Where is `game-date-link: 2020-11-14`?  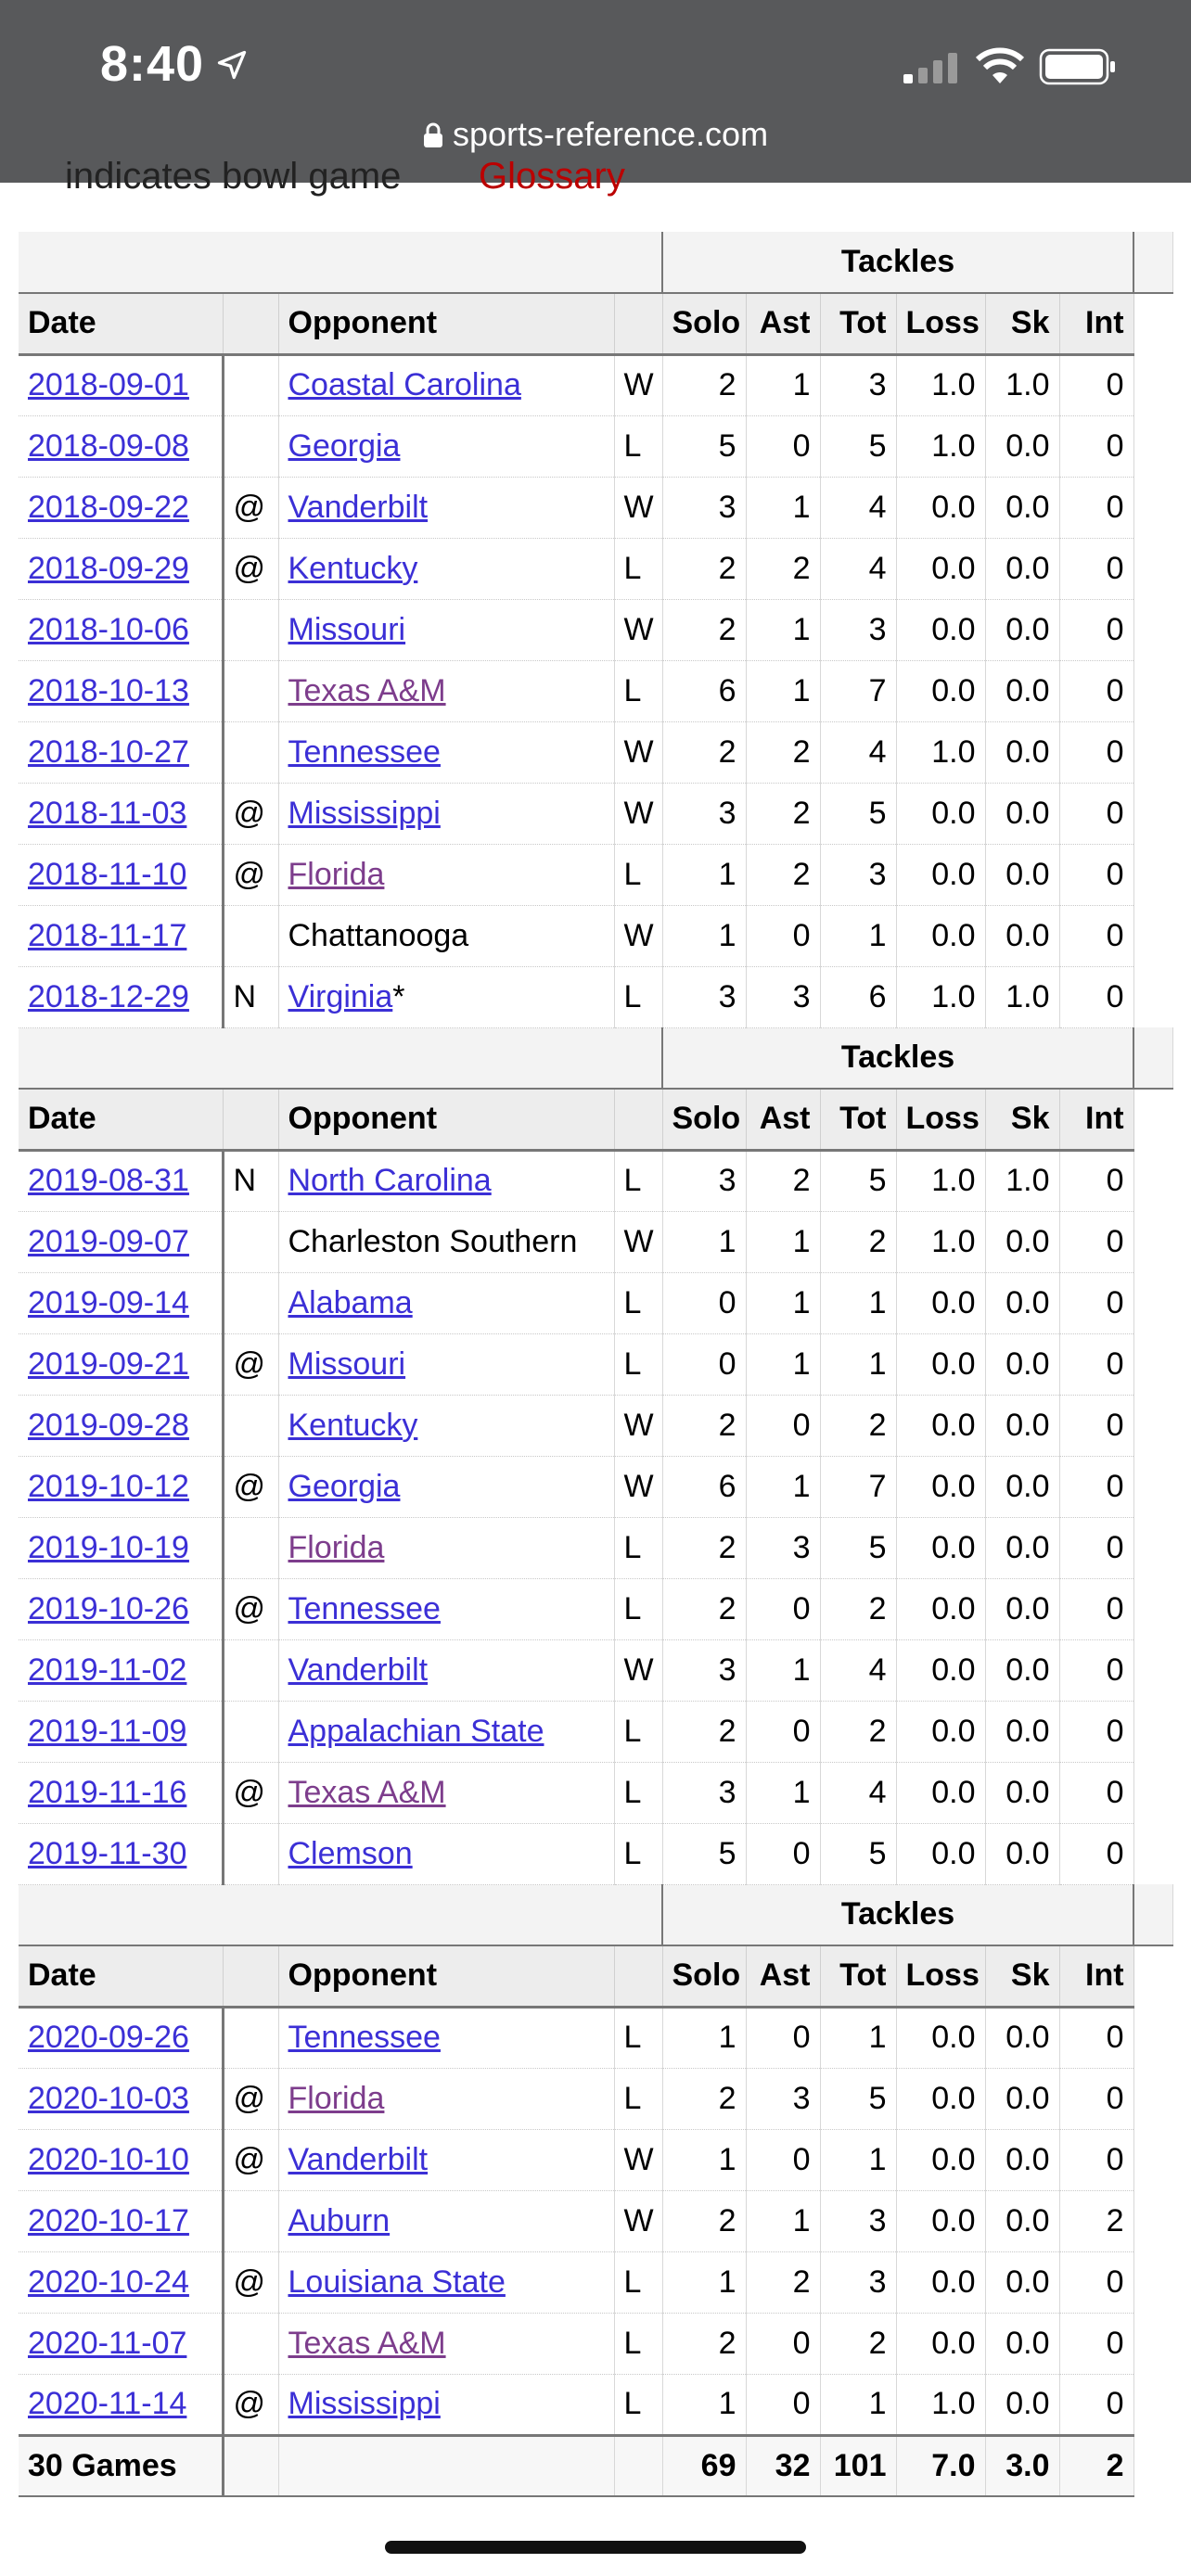 game-date-link: 2020-11-14 is located at coordinates (108, 2404).